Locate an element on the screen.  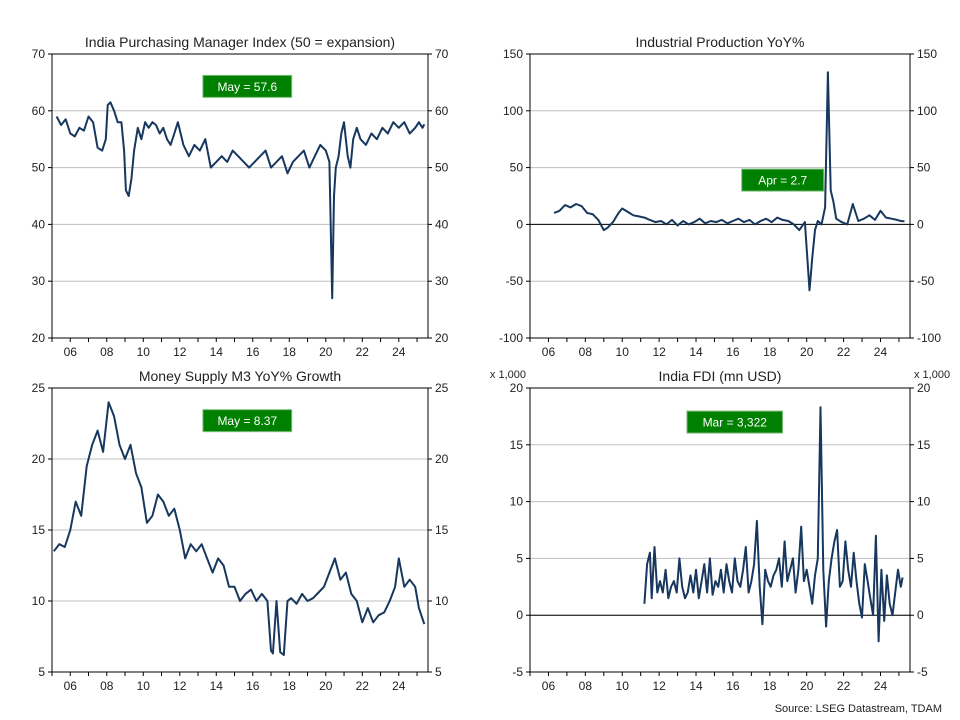
source-note: Source: LSEG Datastream, TDAM is located at coordinates (858, 709).